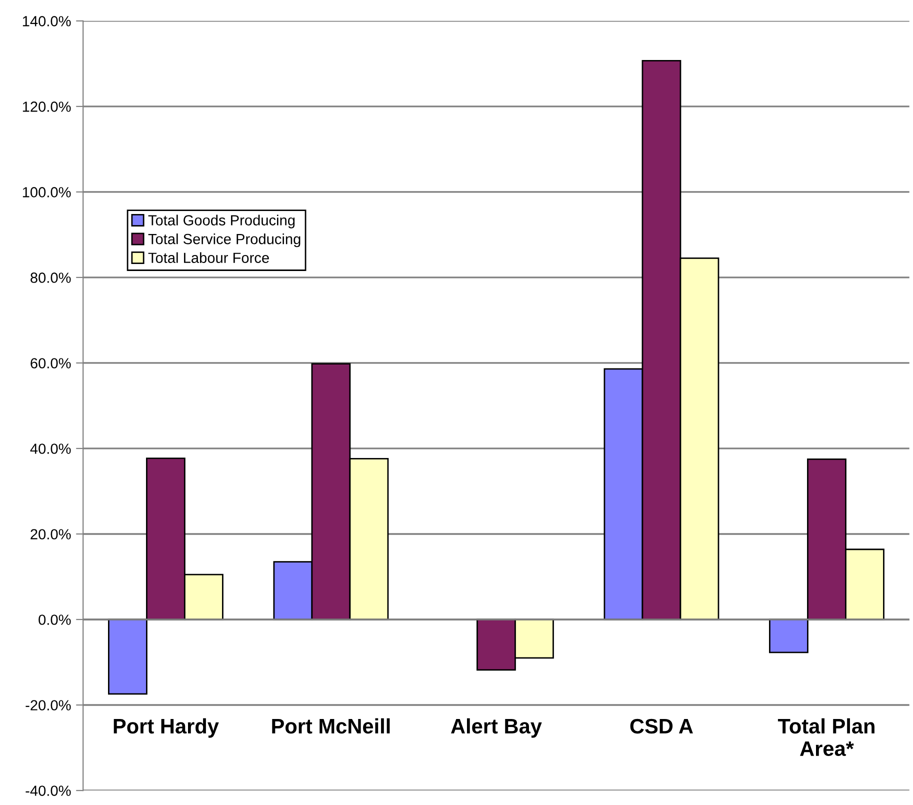 The image size is (913, 805). What do you see at coordinates (826, 737) in the screenshot?
I see `x-tick-label: Total Plan Area*` at bounding box center [826, 737].